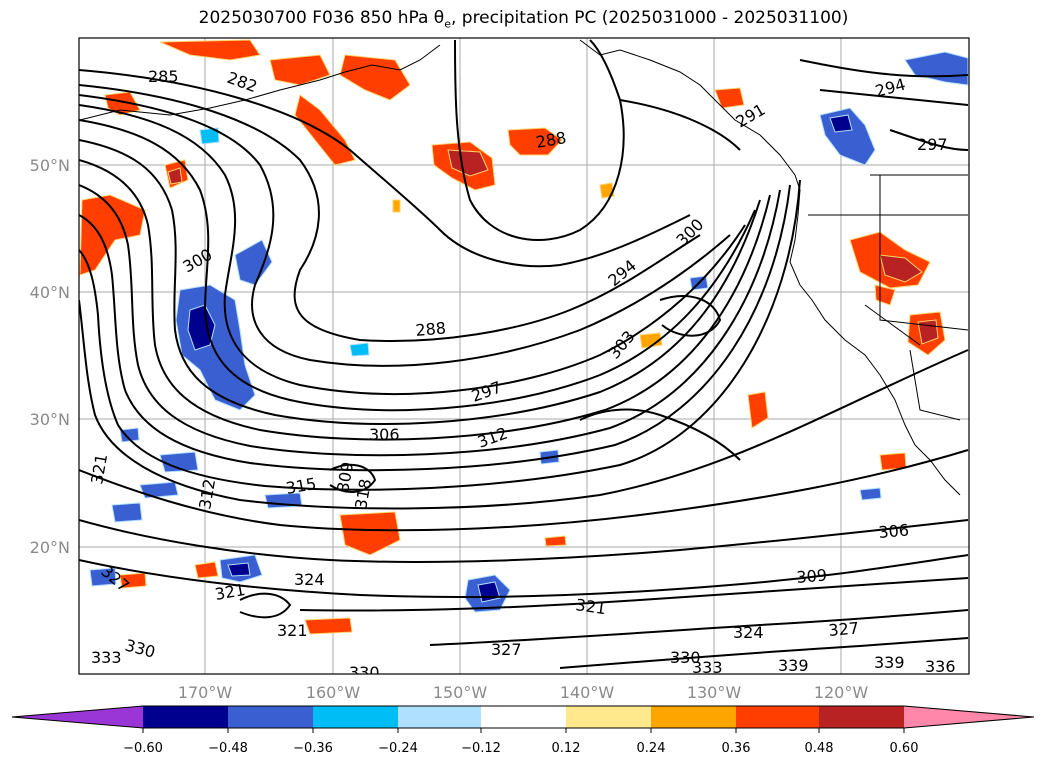  I want to click on colorbar-tick-label-1: −0.48, so click(228, 748).